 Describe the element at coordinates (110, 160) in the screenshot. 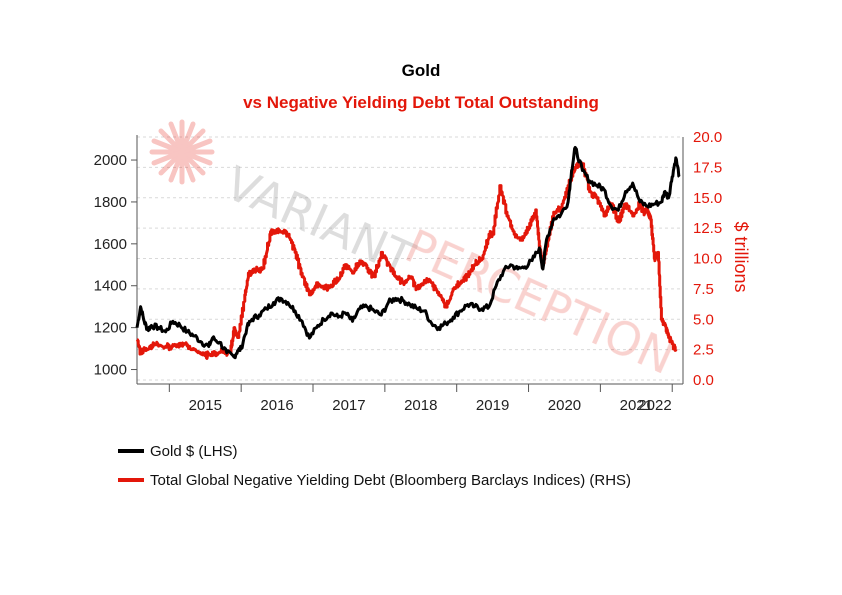

I see `y-left-tick-label: 2000` at that location.